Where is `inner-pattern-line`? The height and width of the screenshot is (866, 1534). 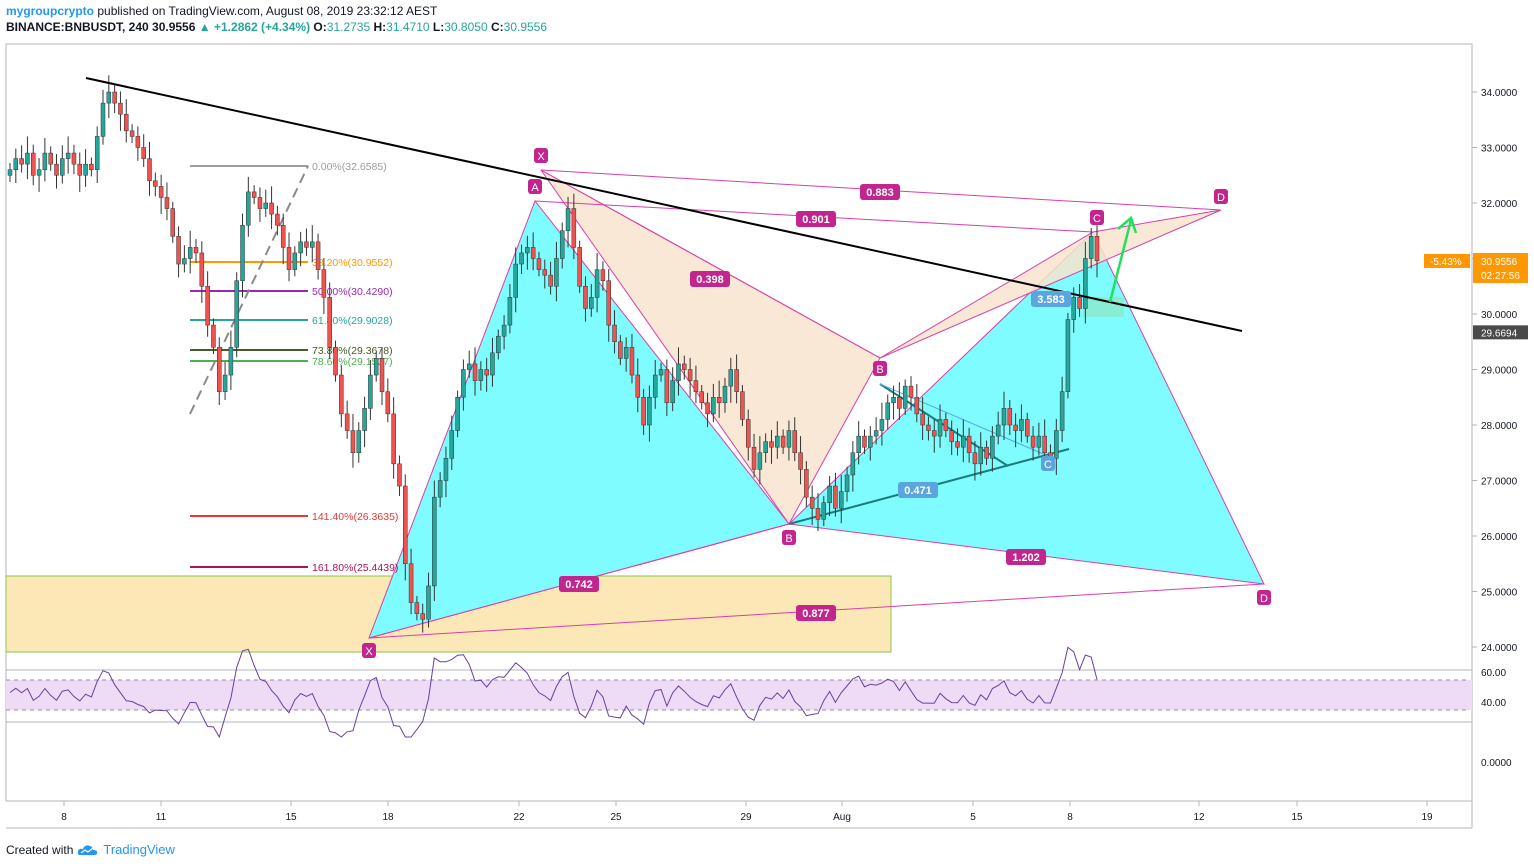
inner-pattern-line is located at coordinates (964, 420).